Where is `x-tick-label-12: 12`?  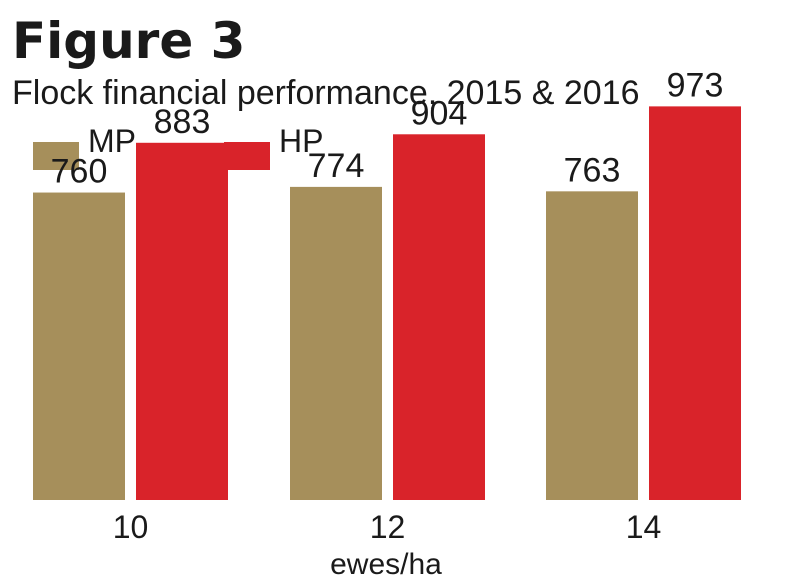
x-tick-label-12: 12 is located at coordinates (388, 527).